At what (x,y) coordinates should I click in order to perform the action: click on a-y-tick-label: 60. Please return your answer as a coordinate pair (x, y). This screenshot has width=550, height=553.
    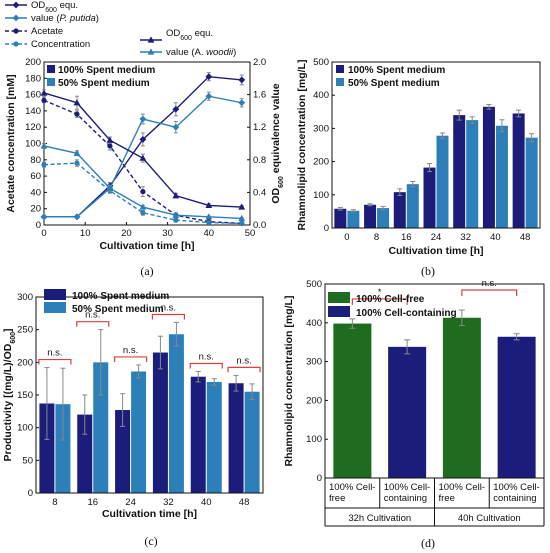
    Looking at the image, I should click on (35, 176).